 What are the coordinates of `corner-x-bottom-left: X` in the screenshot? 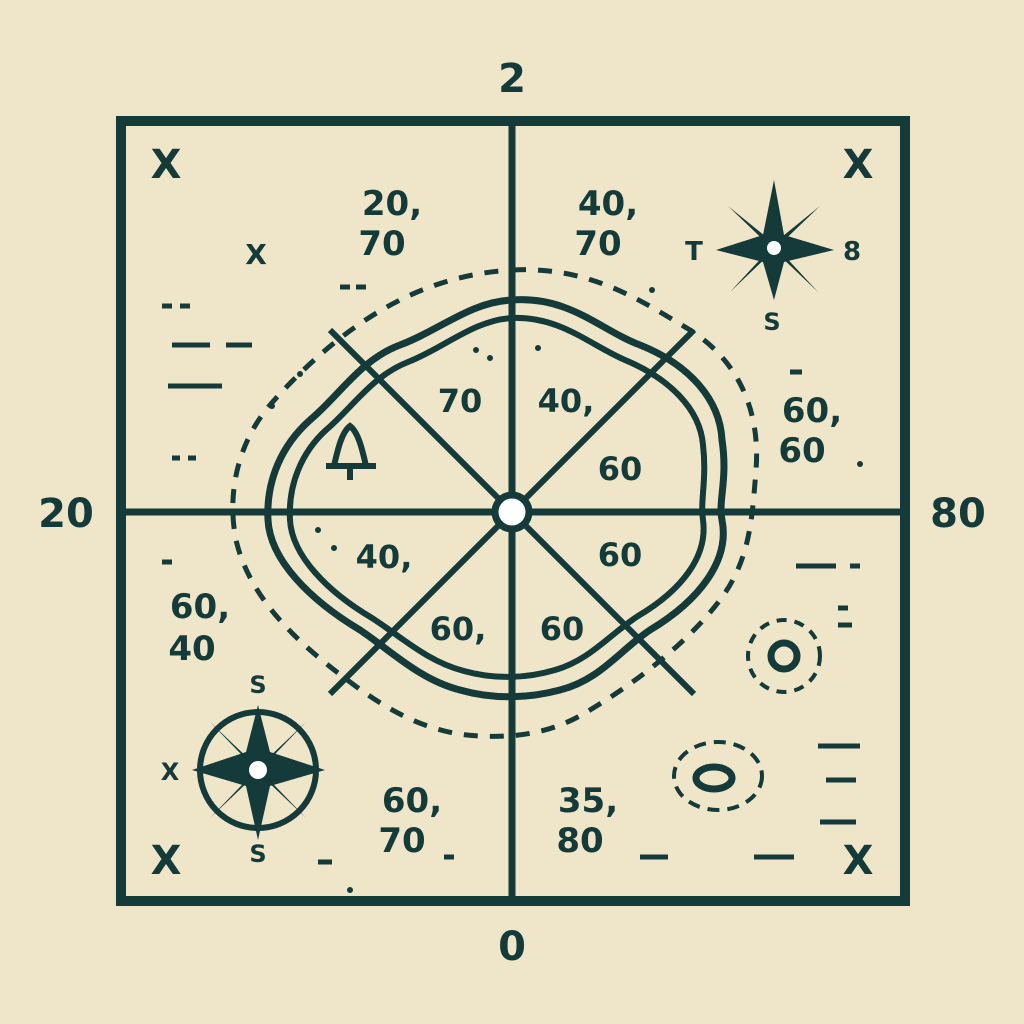 It's located at (166, 861).